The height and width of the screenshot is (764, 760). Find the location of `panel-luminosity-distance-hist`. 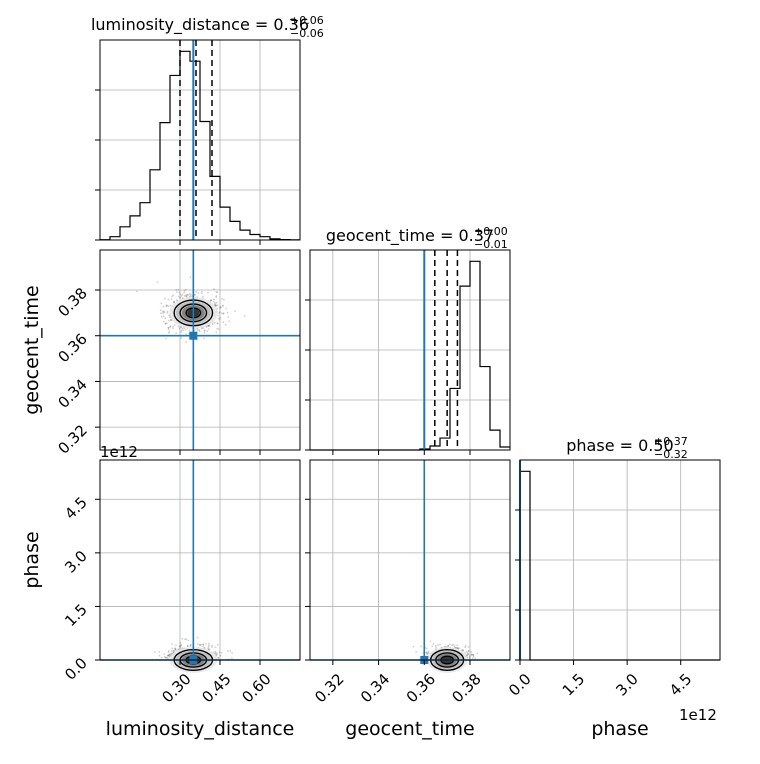

panel-luminosity-distance-hist is located at coordinates (198, 142).